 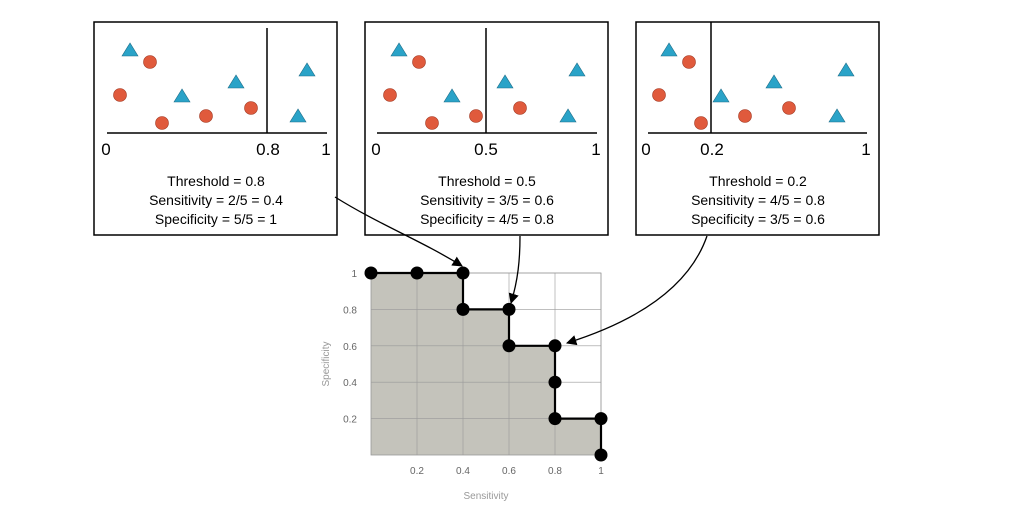 I want to click on panel-3-axis-label-0: 0, so click(x=645, y=149).